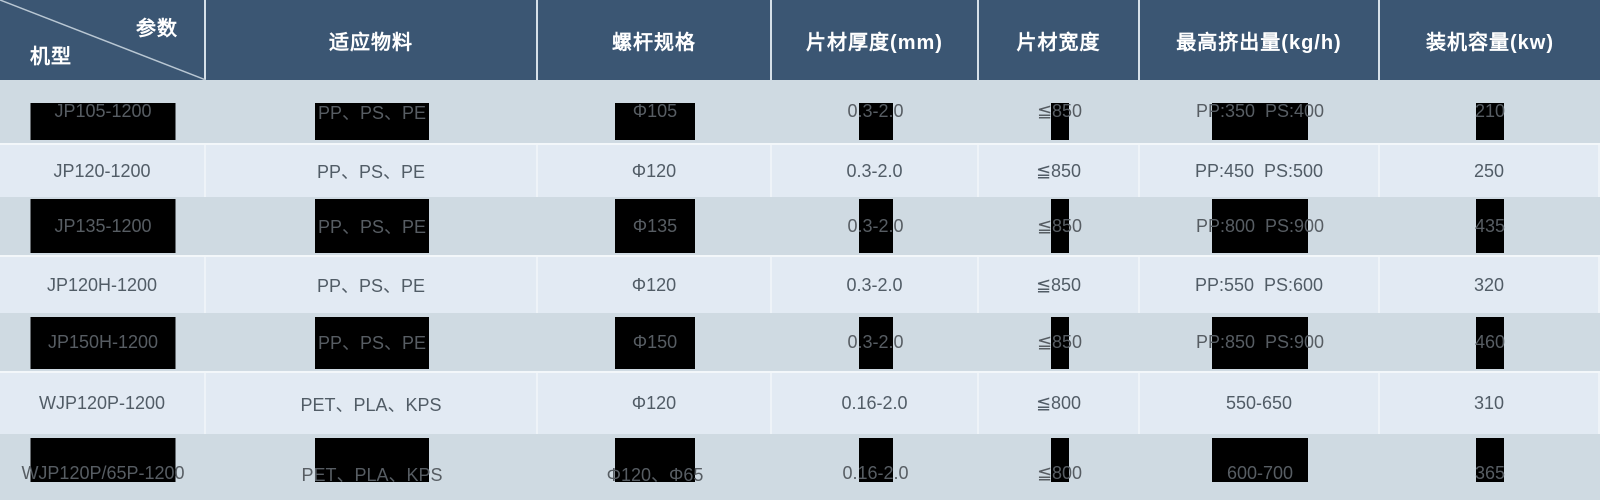 The width and height of the screenshot is (1600, 500). Describe the element at coordinates (103, 285) in the screenshot. I see `cell-model: JP120H-1200` at that location.